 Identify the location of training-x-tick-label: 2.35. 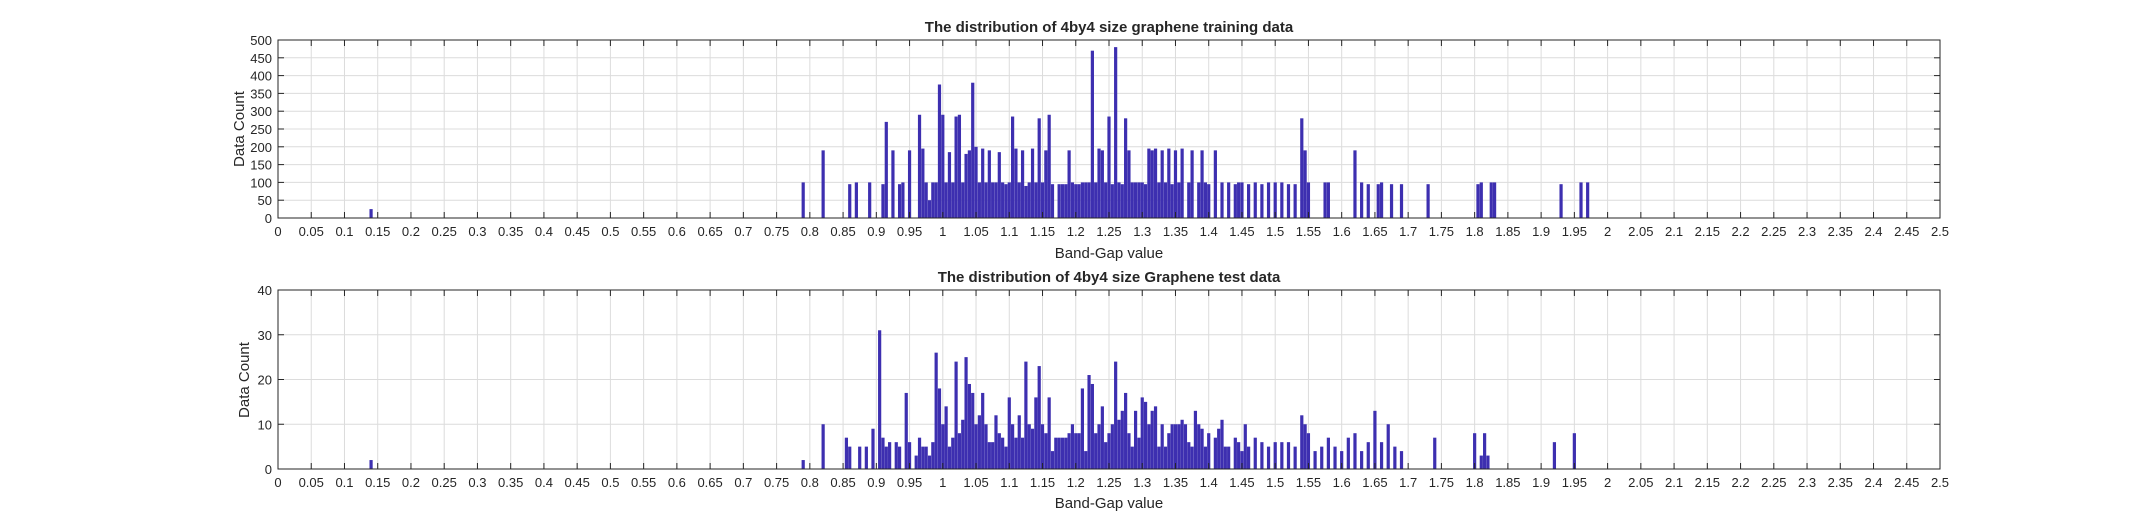
(1840, 231).